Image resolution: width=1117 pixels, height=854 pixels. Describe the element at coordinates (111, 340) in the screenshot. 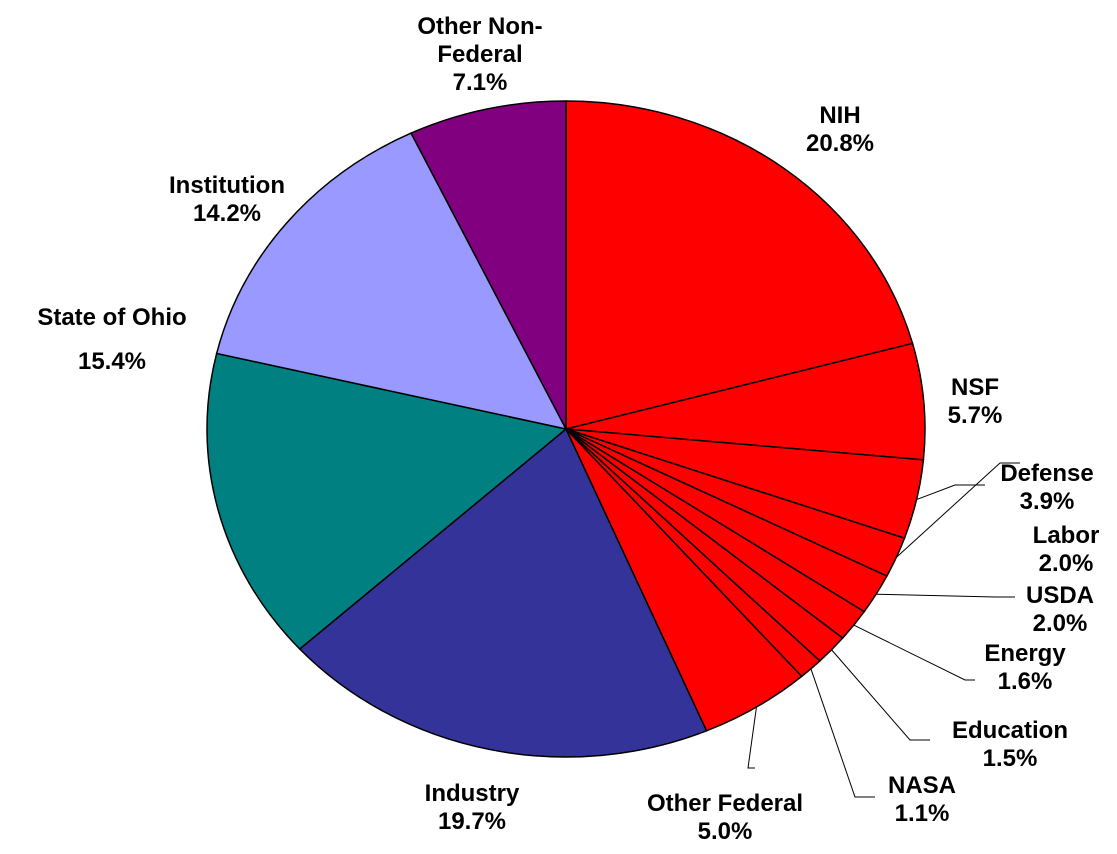

I see `slice-label: State of Ohio 15.4%` at that location.